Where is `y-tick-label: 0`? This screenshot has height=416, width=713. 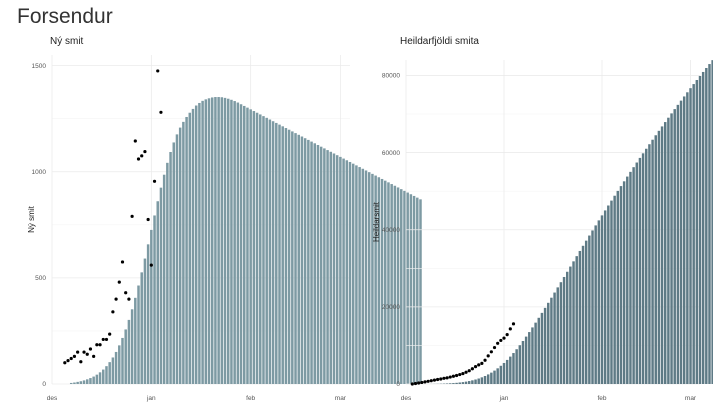
y-tick-label: 0 is located at coordinates (44, 384).